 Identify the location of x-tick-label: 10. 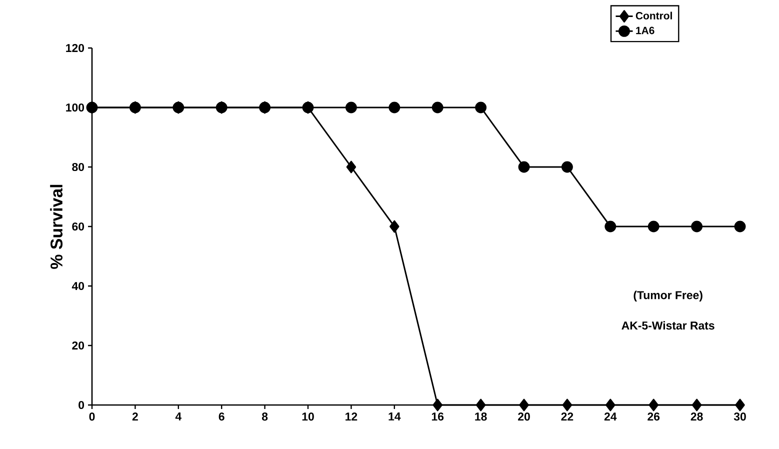
(308, 416).